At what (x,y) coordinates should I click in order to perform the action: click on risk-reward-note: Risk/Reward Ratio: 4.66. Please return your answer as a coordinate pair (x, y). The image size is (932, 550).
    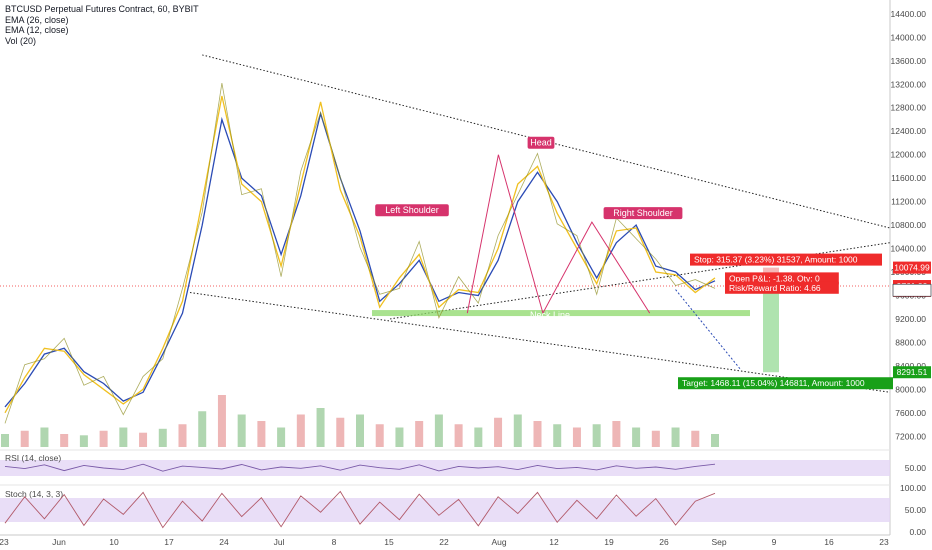
    Looking at the image, I should click on (775, 288).